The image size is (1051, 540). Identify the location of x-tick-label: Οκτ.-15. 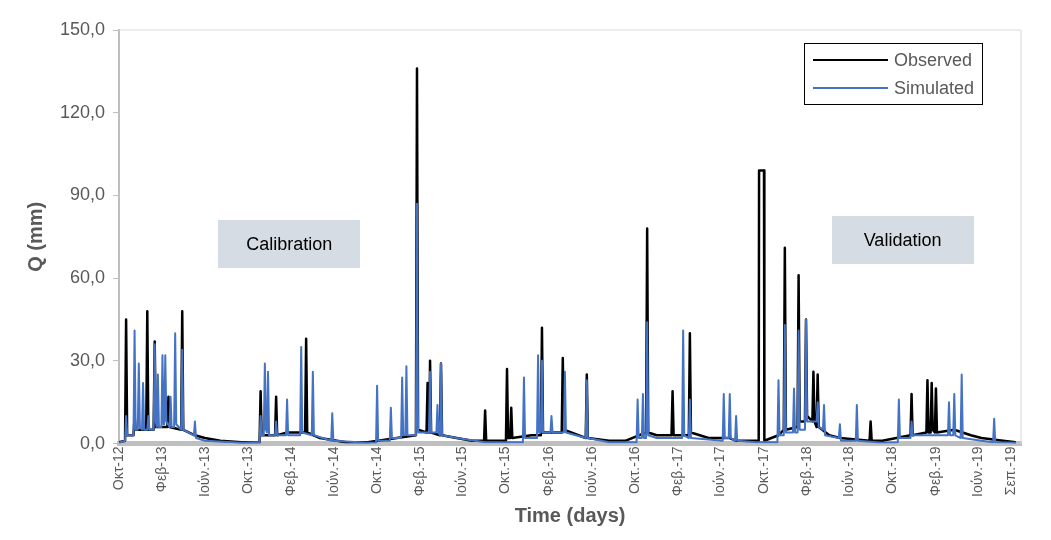
(504, 470).